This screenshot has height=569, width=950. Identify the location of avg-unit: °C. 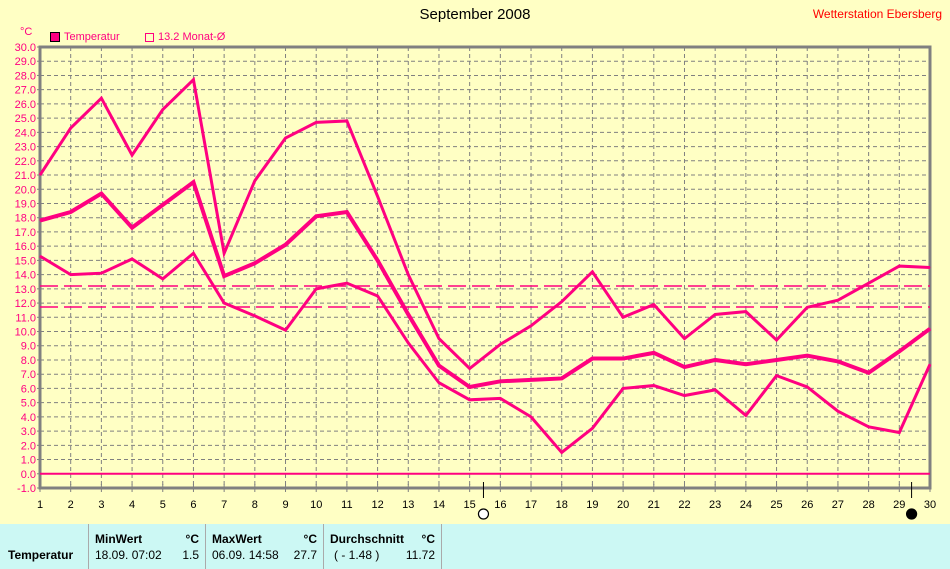
(428, 539).